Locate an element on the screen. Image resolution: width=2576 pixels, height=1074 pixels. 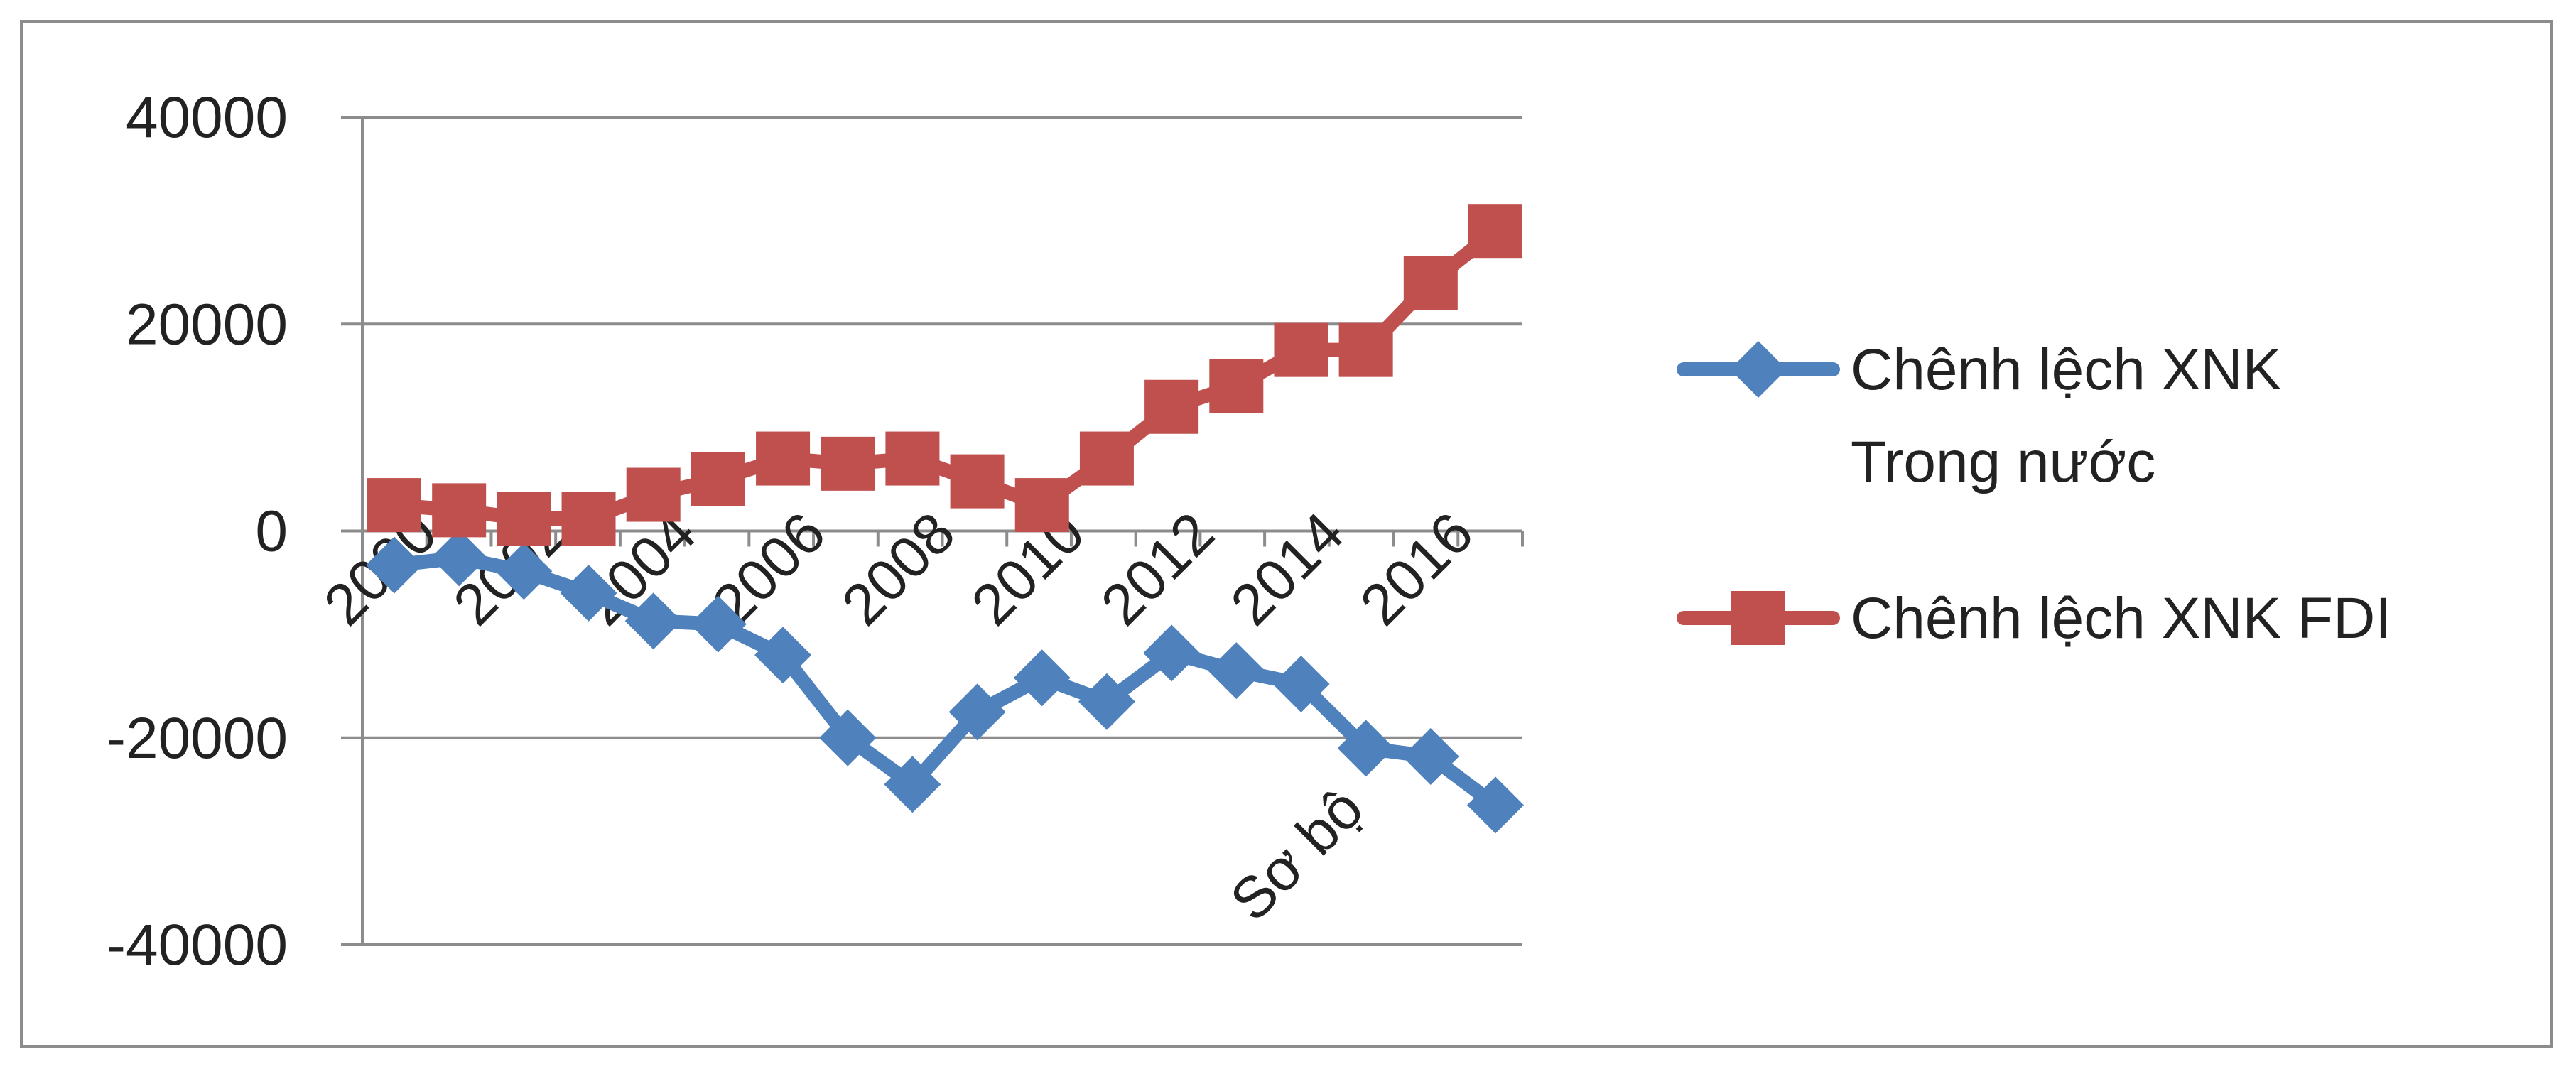
legend-marker-square is located at coordinates (1758, 618).